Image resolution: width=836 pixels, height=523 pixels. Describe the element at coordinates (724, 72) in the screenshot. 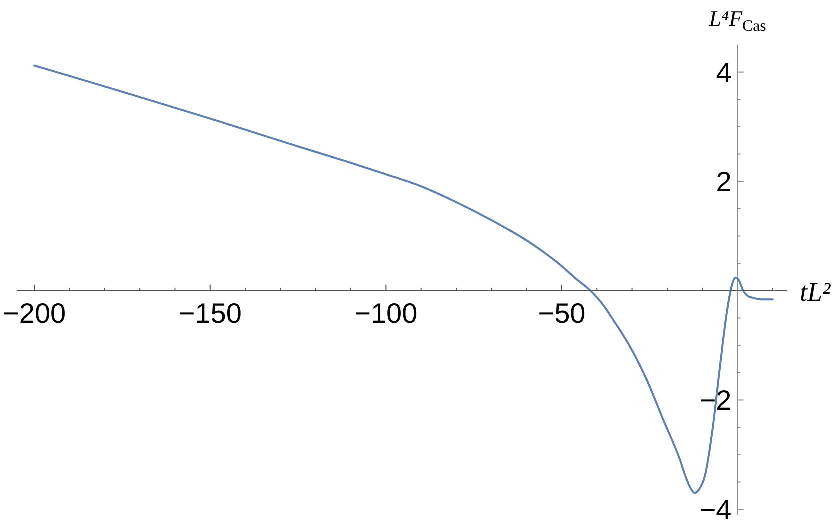

I see `y-tick-label: 4` at that location.